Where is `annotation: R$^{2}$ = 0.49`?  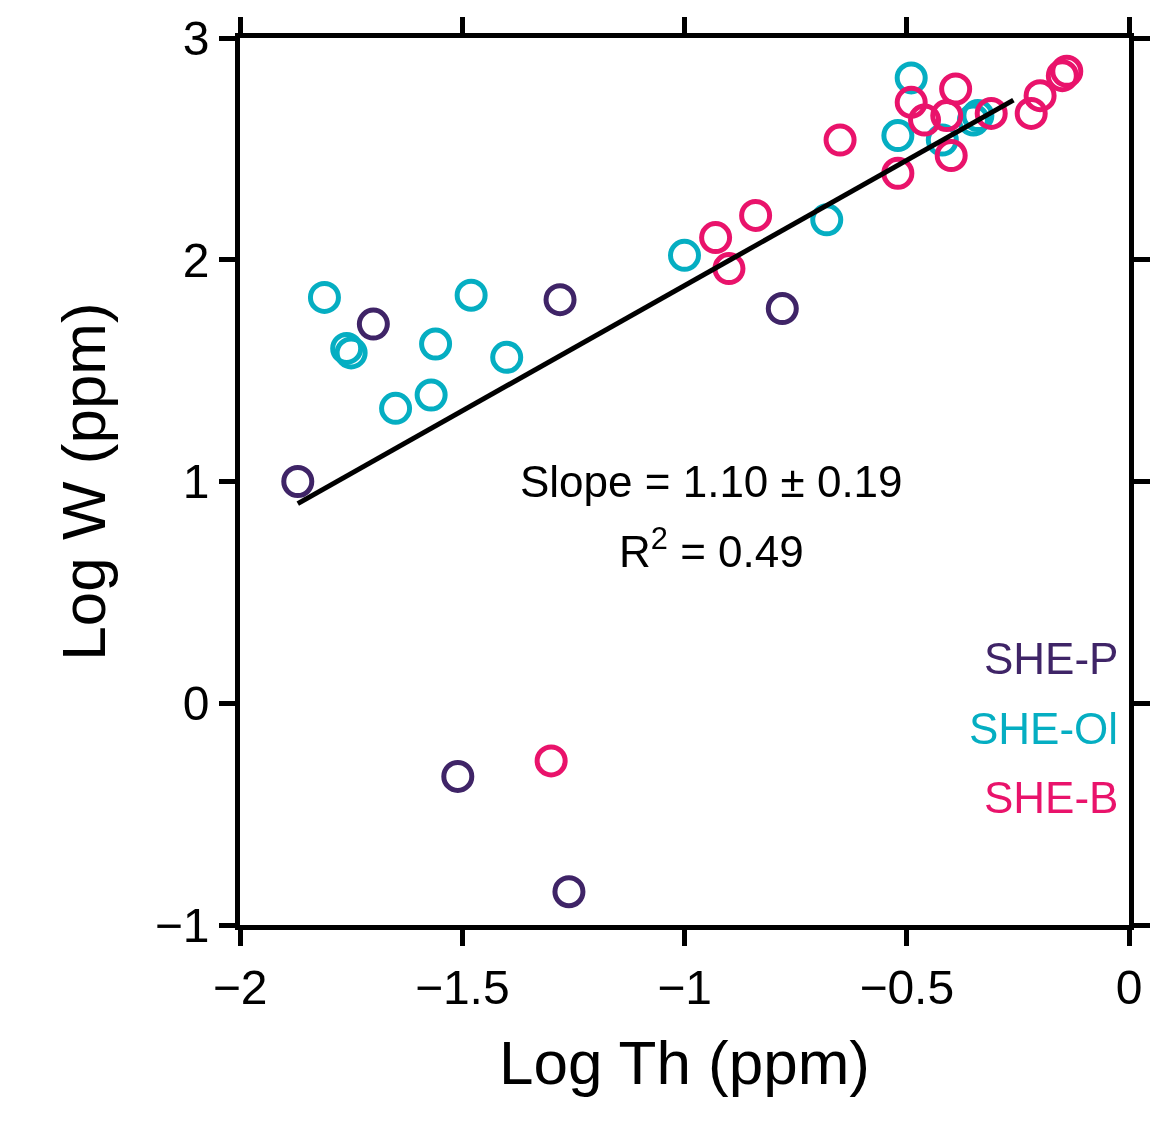 annotation: R$^{2}$ = 0.49 is located at coordinates (711, 549).